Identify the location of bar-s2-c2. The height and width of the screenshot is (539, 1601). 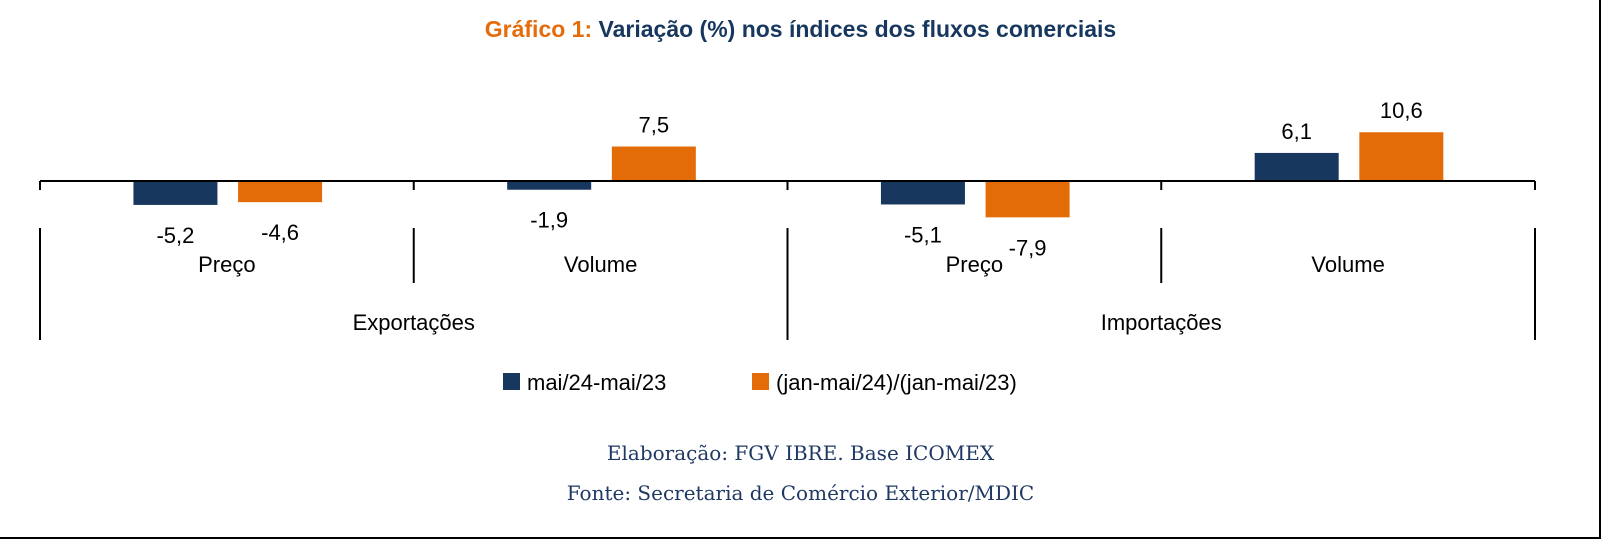
(653, 163).